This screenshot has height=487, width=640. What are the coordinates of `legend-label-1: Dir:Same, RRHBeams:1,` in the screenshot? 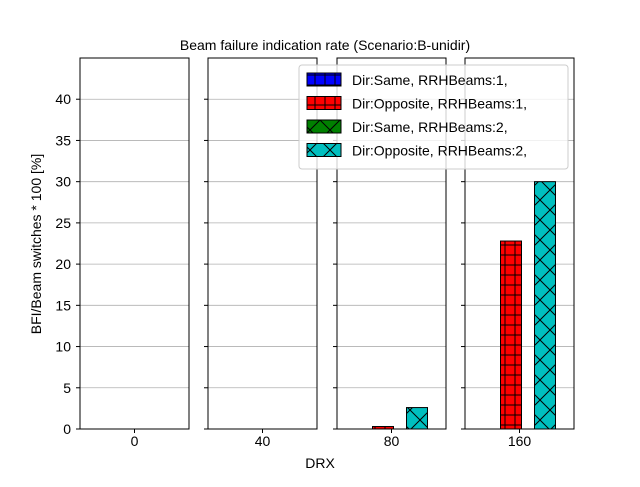 It's located at (430, 80).